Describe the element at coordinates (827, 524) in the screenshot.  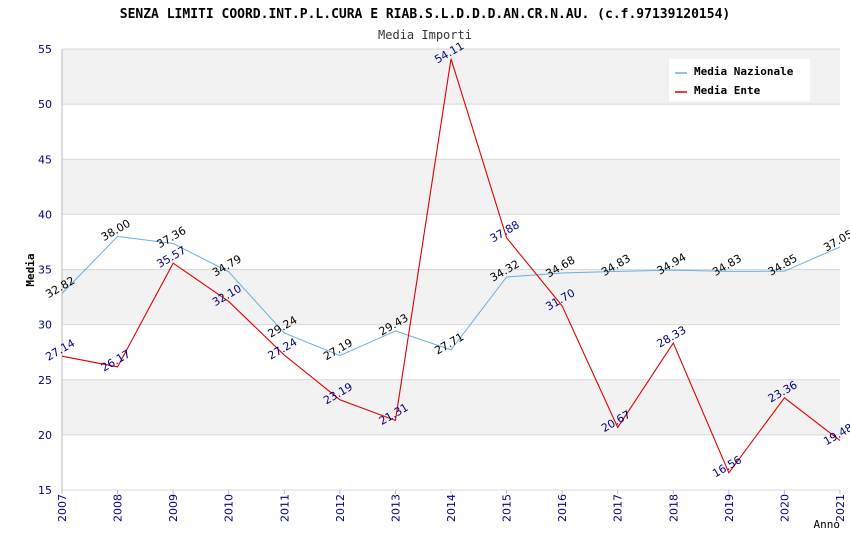
I see `x-axis-label: Anno` at that location.